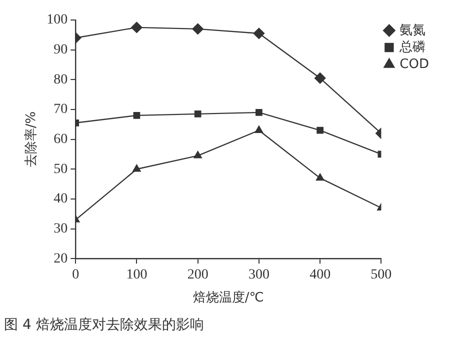 This screenshot has width=449, height=346. What do you see at coordinates (137, 275) in the screenshot?
I see `x-tick-label: 100` at bounding box center [137, 275].